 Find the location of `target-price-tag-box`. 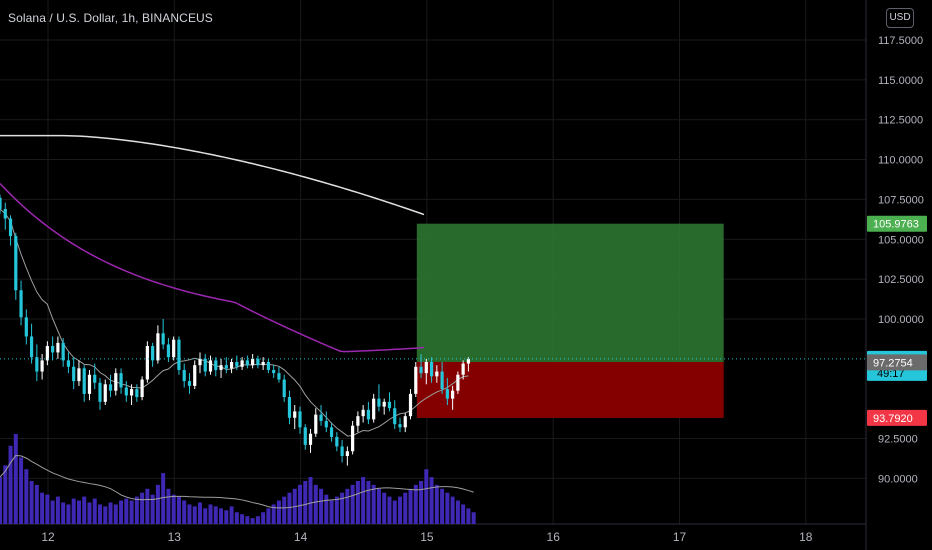

target-price-tag-box is located at coordinates (897, 223).